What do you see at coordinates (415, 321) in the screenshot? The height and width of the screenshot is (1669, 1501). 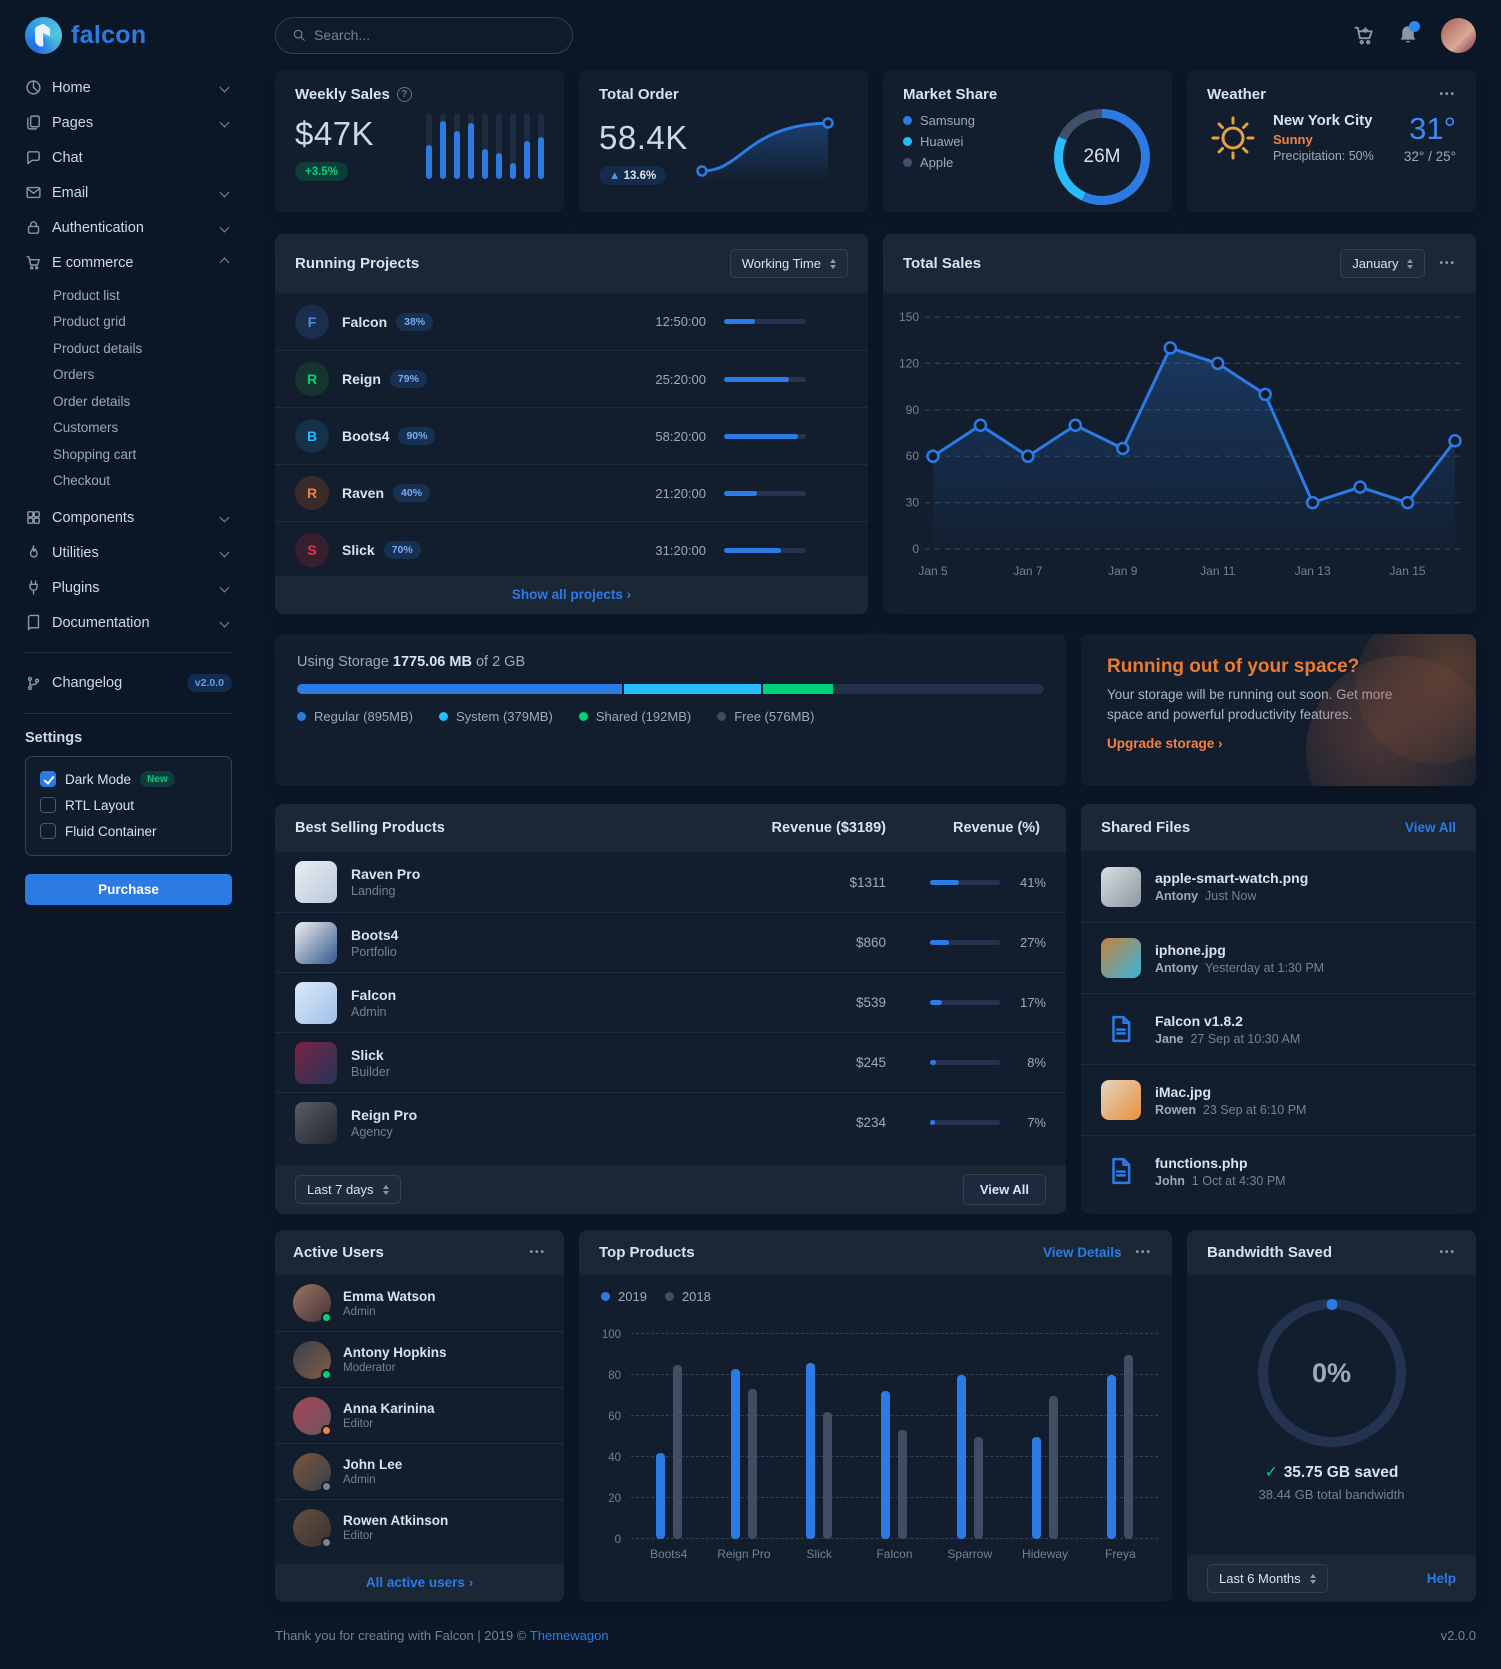 I see `project-pct-badge: 38%` at bounding box center [415, 321].